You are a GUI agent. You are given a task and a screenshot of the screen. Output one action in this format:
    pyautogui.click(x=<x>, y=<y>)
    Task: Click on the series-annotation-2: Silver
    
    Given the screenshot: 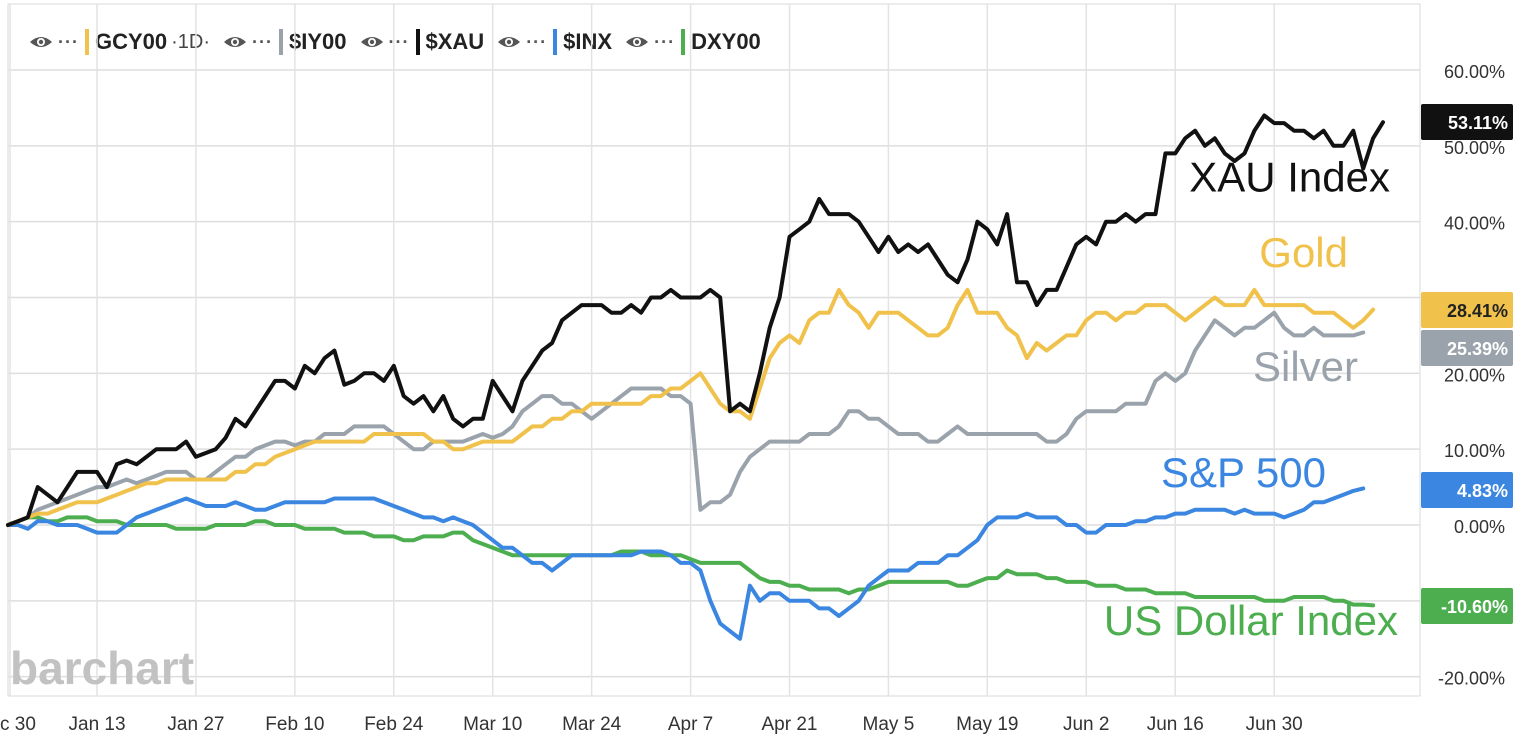 What is the action you would take?
    pyautogui.click(x=1305, y=366)
    